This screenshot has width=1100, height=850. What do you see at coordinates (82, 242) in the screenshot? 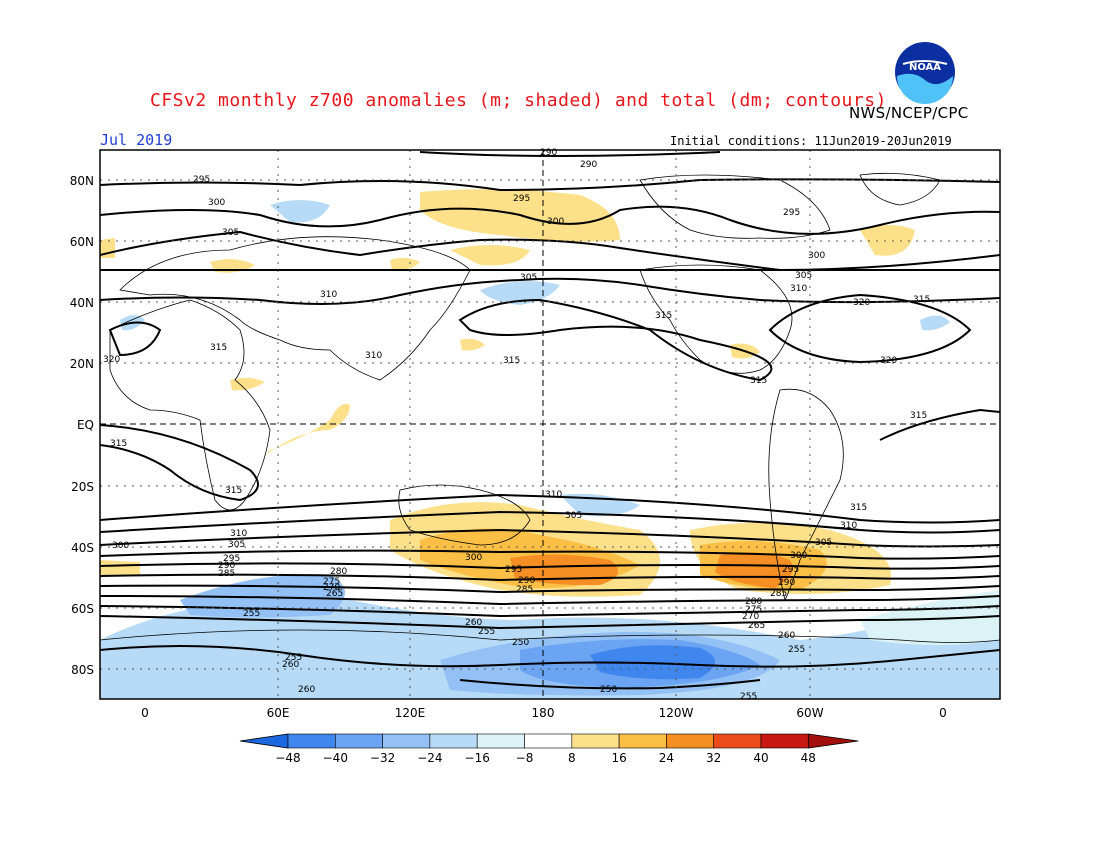
I see `latitude-label: 60N` at bounding box center [82, 242].